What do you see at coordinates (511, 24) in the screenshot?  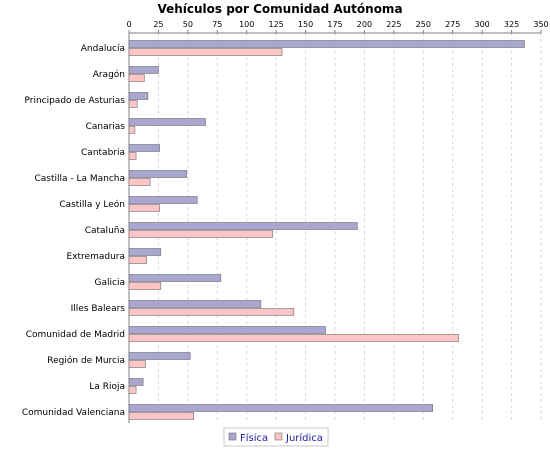 I see `x-tick-label: 325` at bounding box center [511, 24].